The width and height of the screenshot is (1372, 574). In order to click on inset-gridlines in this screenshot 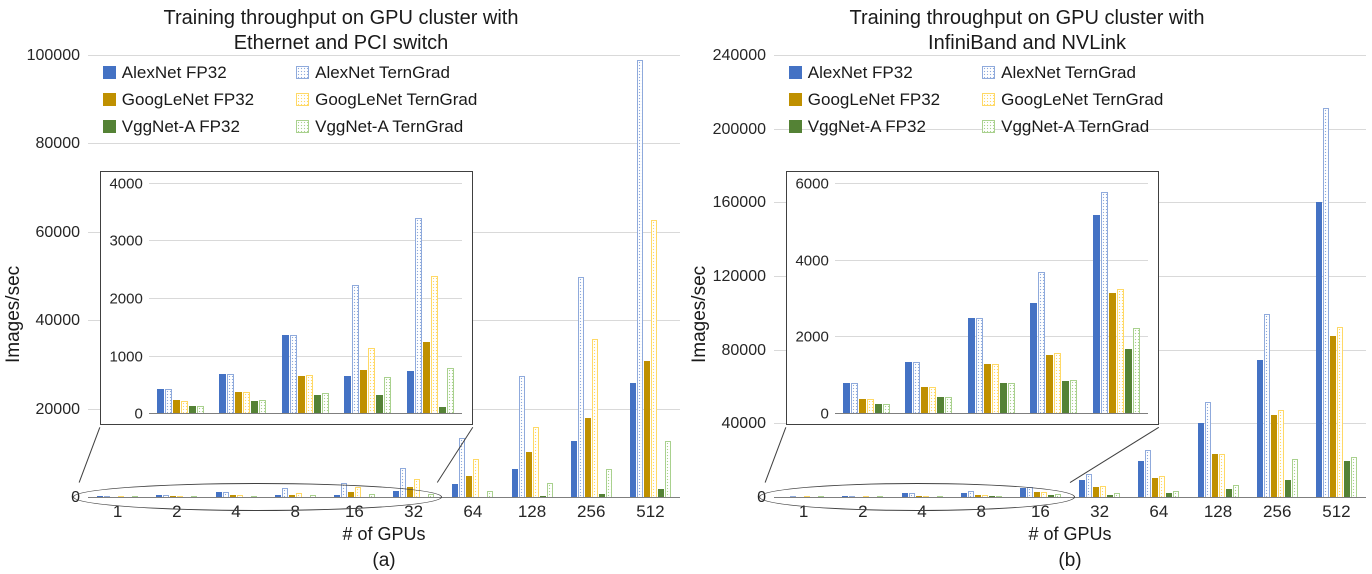, I will do `click(991, 298)`.